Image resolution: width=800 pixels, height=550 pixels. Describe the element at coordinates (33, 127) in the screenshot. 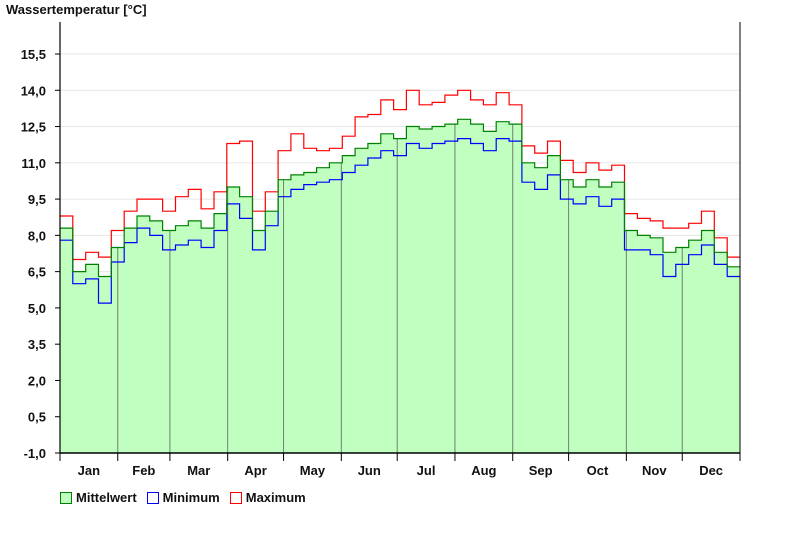

I see `y-tick-label: 12,5` at that location.